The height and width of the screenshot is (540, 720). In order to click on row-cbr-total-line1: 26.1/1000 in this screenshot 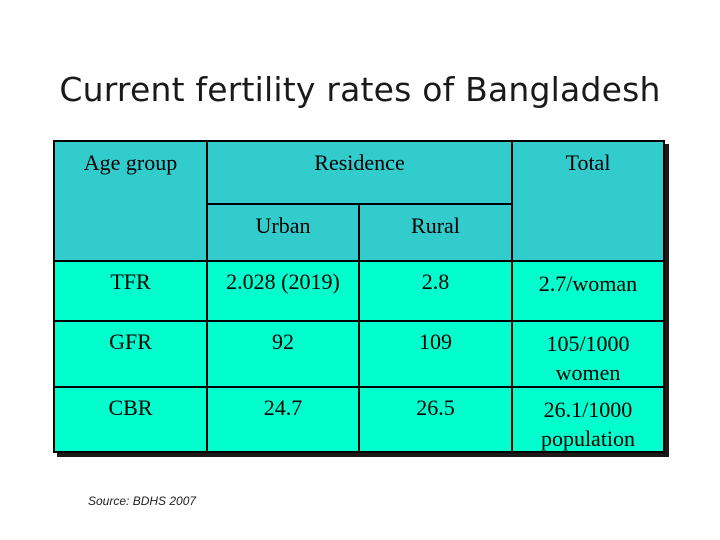, I will do `click(588, 409)`.